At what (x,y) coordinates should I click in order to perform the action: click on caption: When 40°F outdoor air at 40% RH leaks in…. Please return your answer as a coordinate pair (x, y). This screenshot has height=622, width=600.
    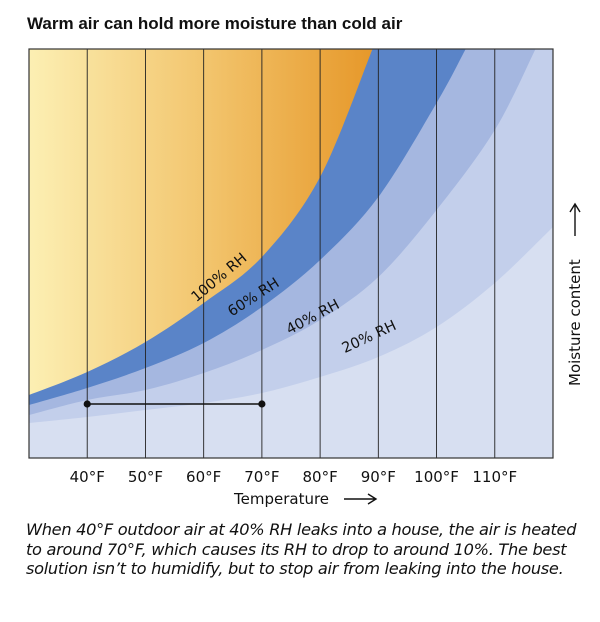
    Looking at the image, I should click on (301, 549).